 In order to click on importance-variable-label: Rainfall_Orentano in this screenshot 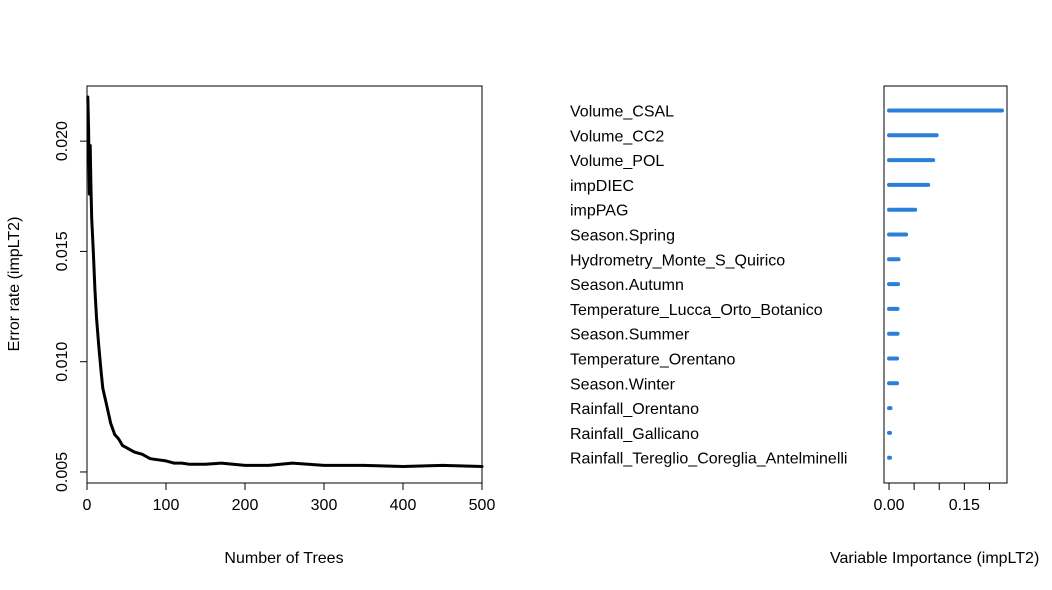, I will do `click(634, 409)`.